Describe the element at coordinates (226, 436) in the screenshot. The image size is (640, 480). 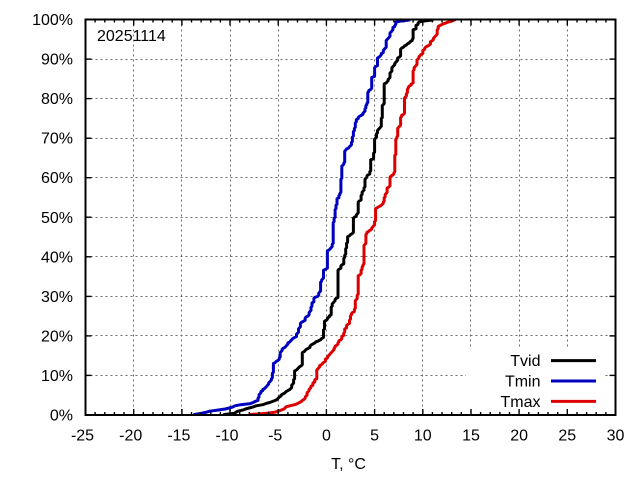
I see `svg-text: -10` at that location.